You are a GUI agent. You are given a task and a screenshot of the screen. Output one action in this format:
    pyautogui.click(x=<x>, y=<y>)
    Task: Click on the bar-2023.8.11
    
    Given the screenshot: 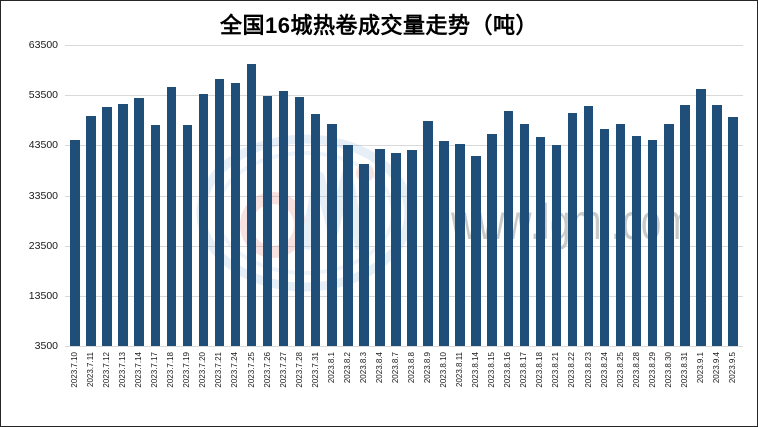 What is the action you would take?
    pyautogui.click(x=460, y=244)
    